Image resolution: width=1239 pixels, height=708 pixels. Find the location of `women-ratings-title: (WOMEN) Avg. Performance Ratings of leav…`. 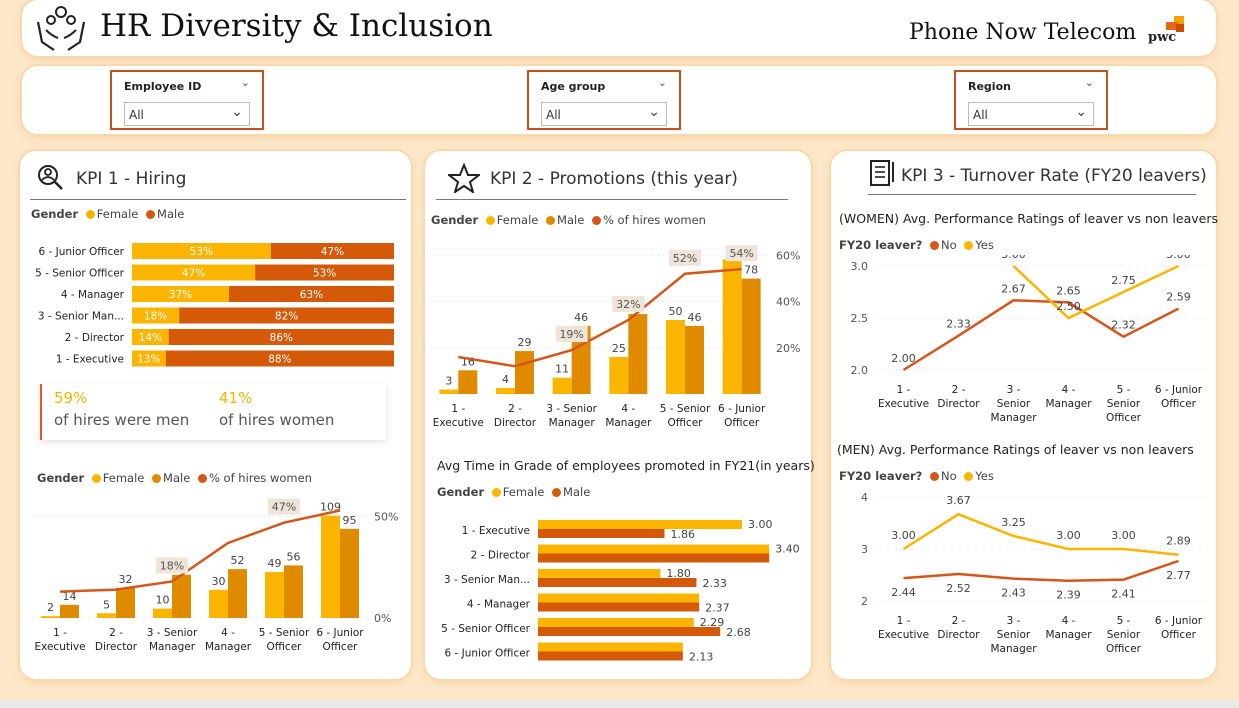

women-ratings-title: (WOMEN) Avg. Performance Ratings of leav… is located at coordinates (1028, 218).